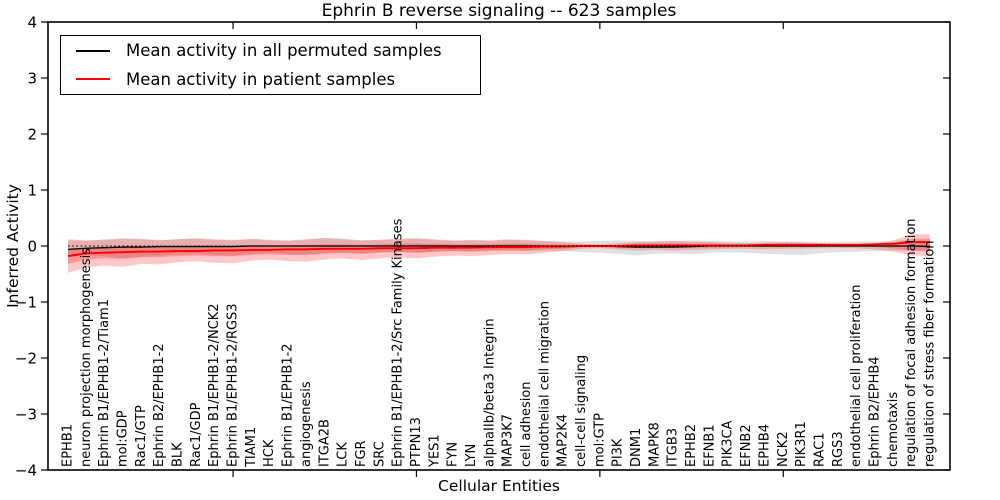 The width and height of the screenshot is (1000, 500). What do you see at coordinates (499, 486) in the screenshot?
I see `x-axis-label: Cellular Entities` at bounding box center [499, 486].